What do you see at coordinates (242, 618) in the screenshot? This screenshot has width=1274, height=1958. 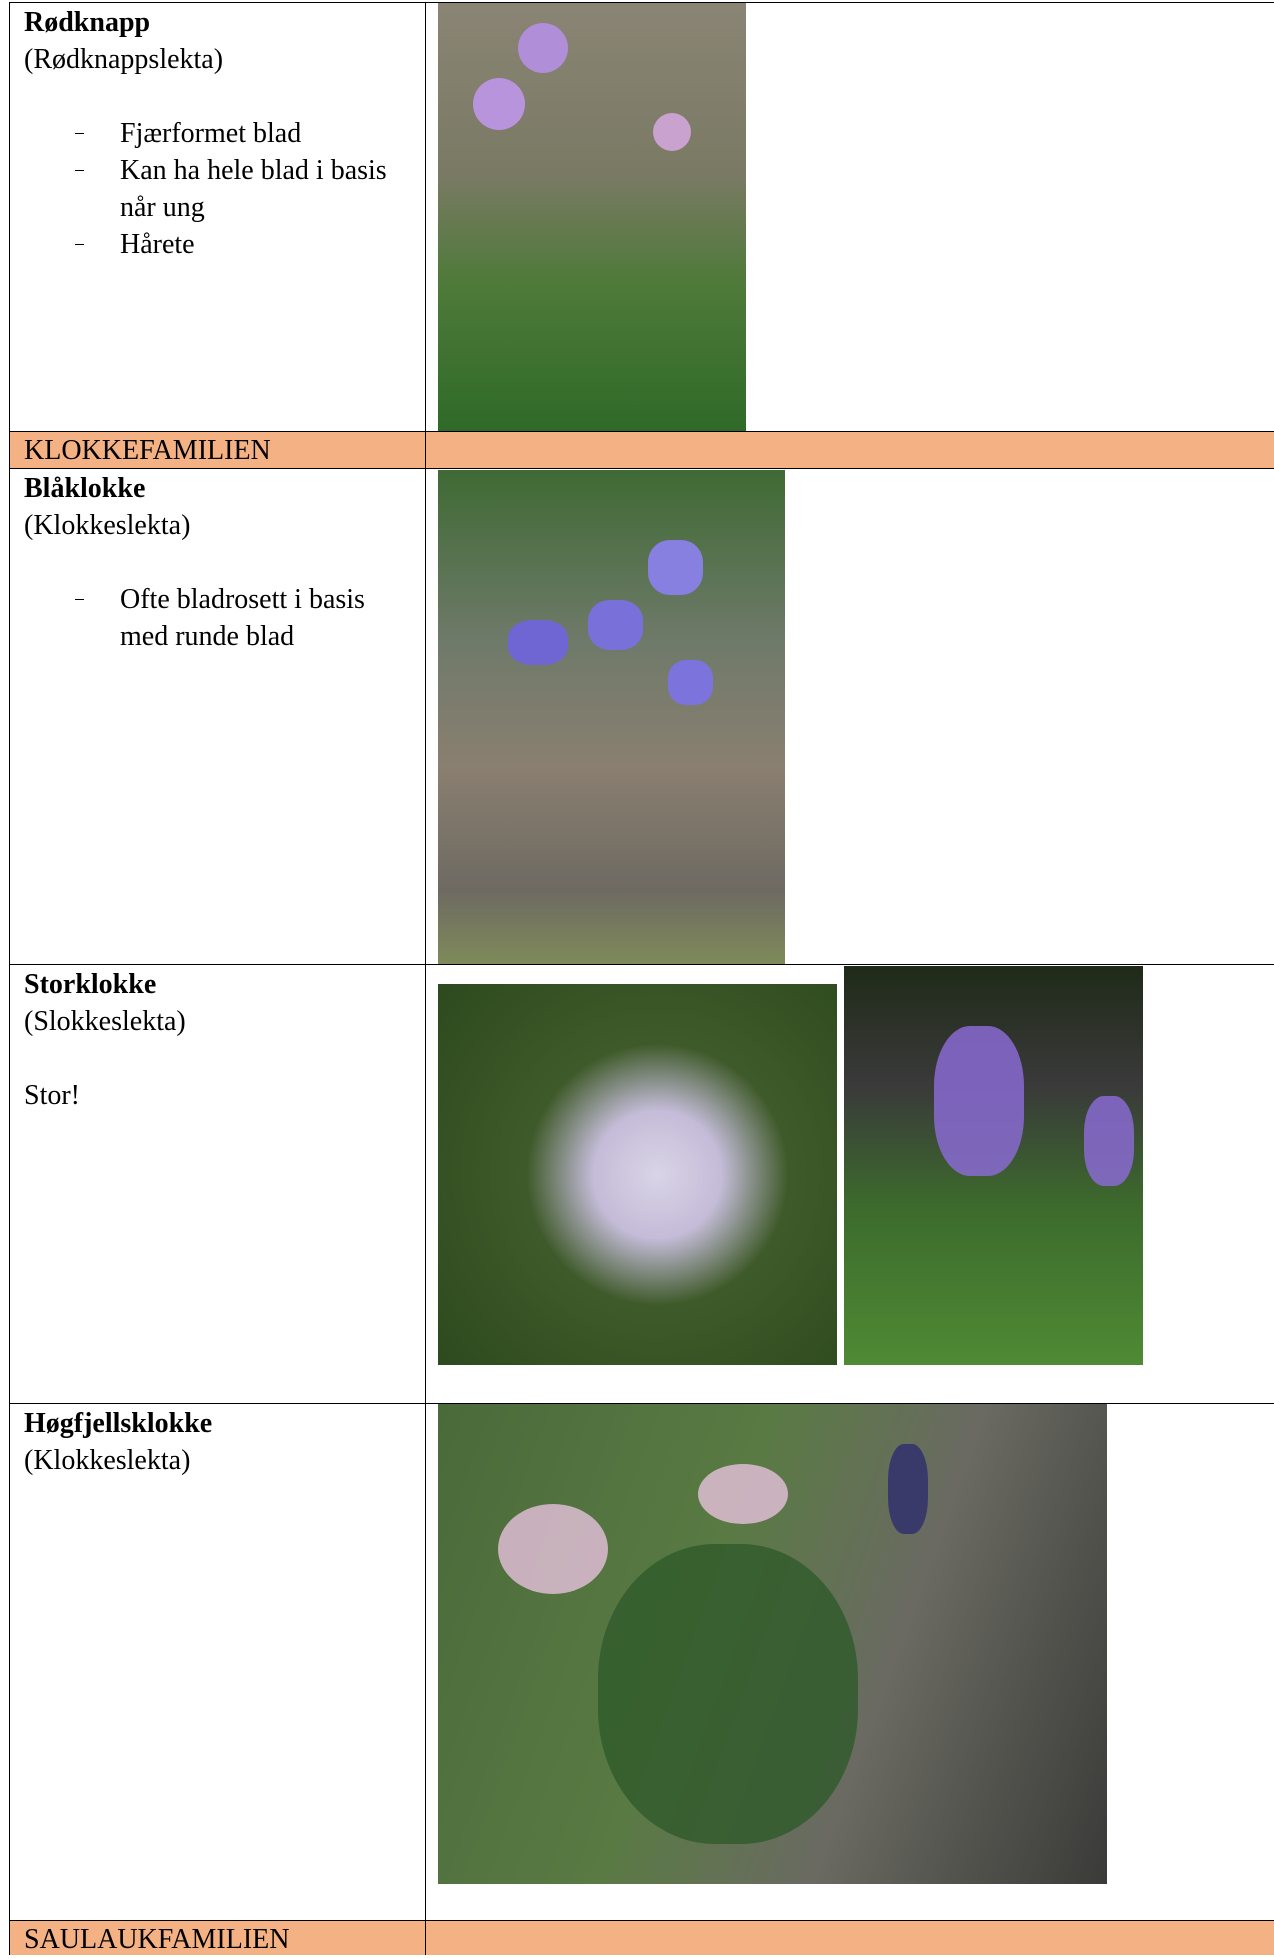 I see `bullet-text: Ofte bladrosett i basis med runde blad` at bounding box center [242, 618].